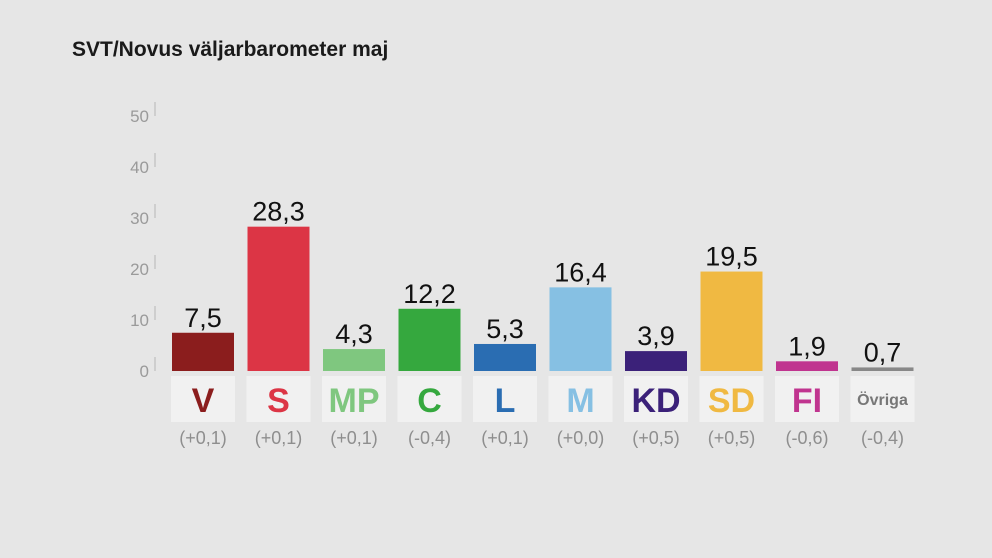 Image resolution: width=992 pixels, height=558 pixels. I want to click on value-label: 12,2, so click(429, 294).